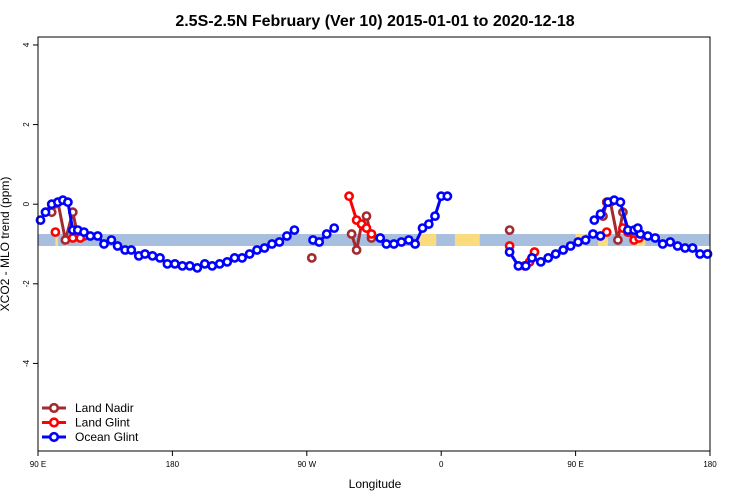 This screenshot has width=750, height=500. What do you see at coordinates (107, 437) in the screenshot?
I see `legend-label: Ocean Glint` at bounding box center [107, 437].